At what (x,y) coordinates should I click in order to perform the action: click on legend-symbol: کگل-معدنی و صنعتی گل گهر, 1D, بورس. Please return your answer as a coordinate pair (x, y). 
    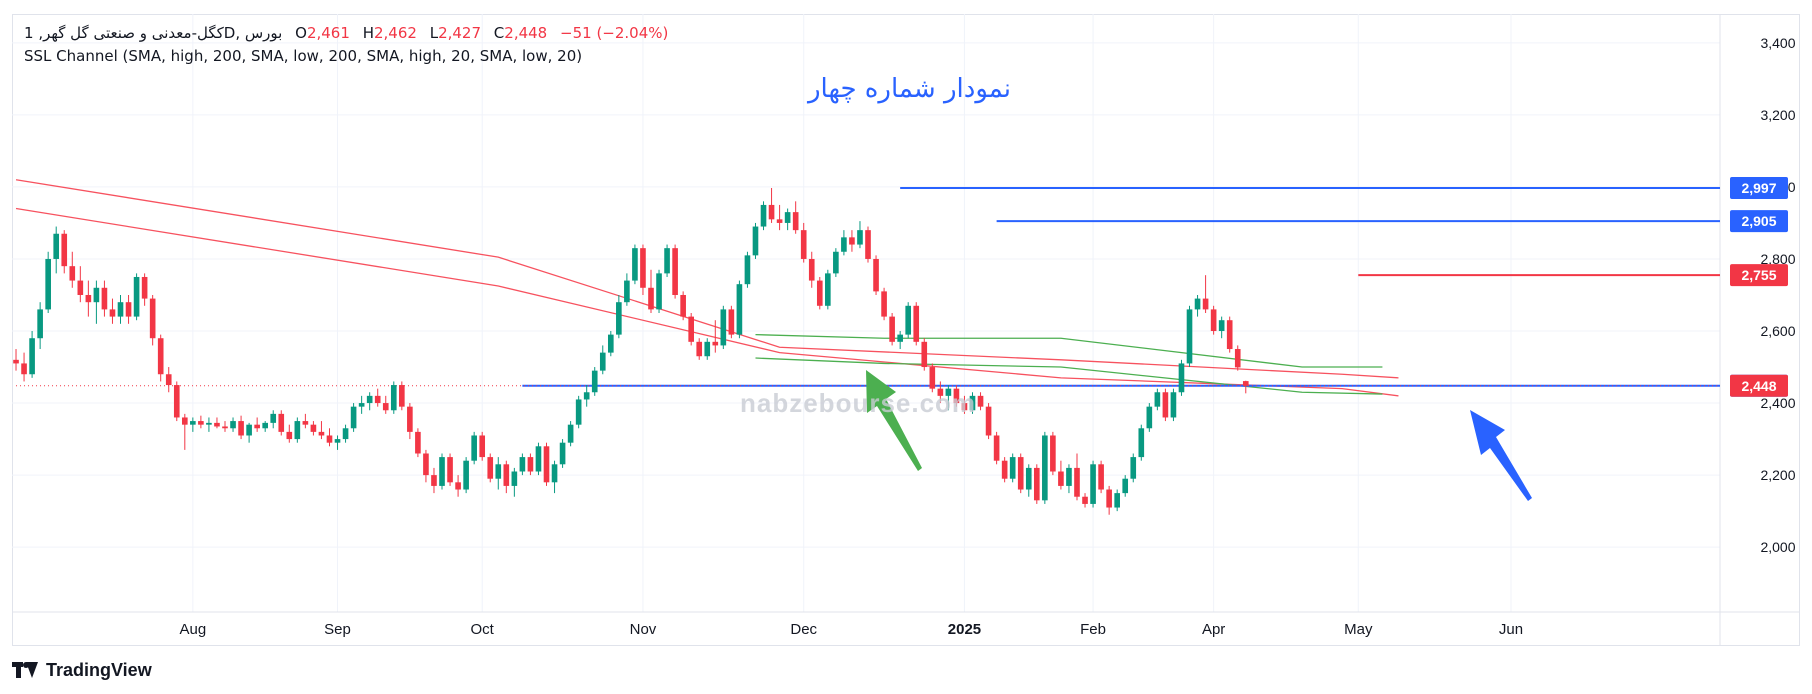
    Looking at the image, I should click on (153, 33).